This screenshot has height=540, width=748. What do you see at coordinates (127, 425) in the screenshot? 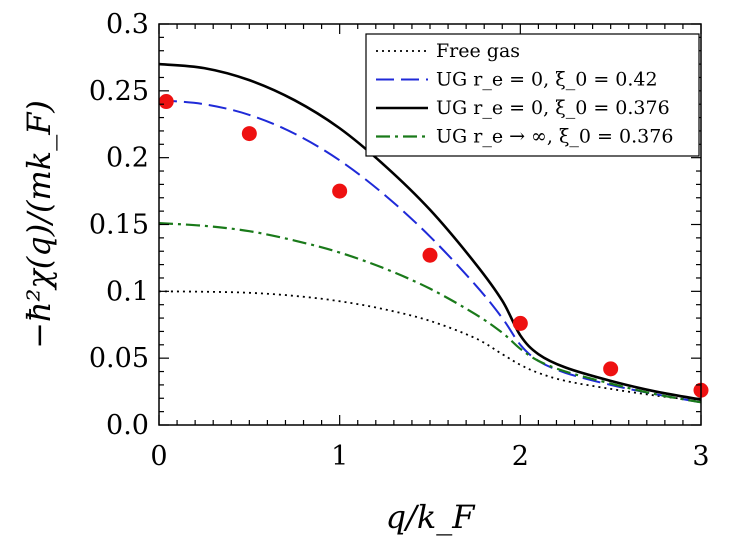
I see `y-tick-label: 0.0` at bounding box center [127, 425].